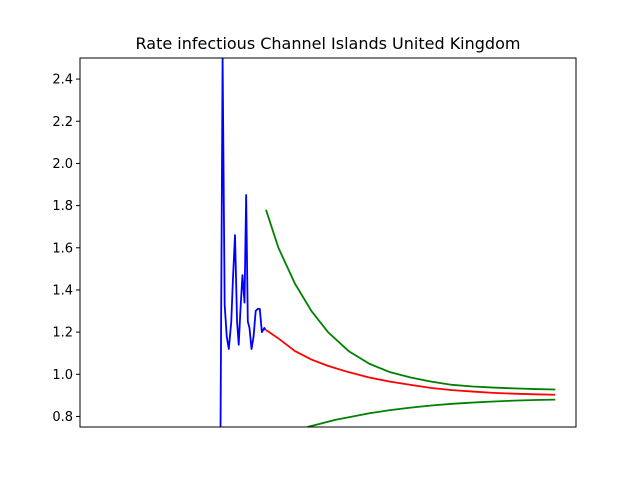  I want to click on y-tick-label: 1.4, so click(62, 290).